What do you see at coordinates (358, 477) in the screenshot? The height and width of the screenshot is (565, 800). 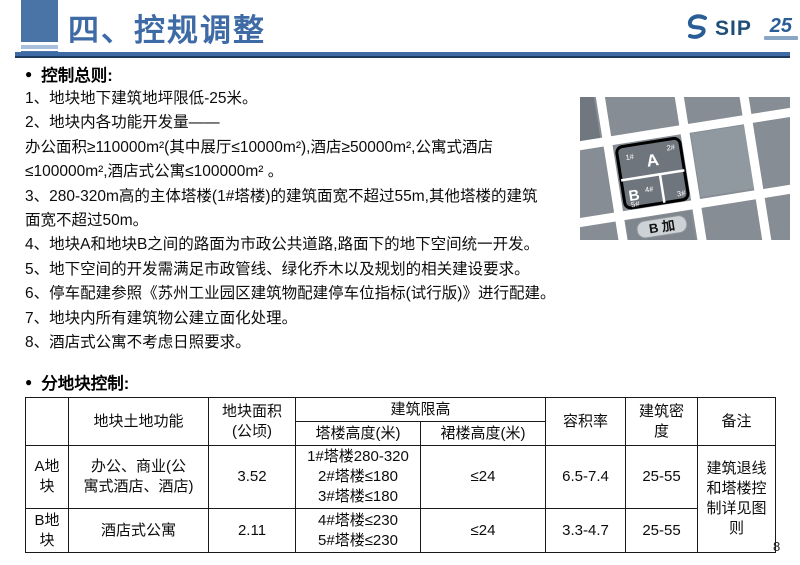 I see `cell-tower-height: 1#塔楼280-320 2#塔楼≤180 3#塔楼≤180` at bounding box center [358, 477].